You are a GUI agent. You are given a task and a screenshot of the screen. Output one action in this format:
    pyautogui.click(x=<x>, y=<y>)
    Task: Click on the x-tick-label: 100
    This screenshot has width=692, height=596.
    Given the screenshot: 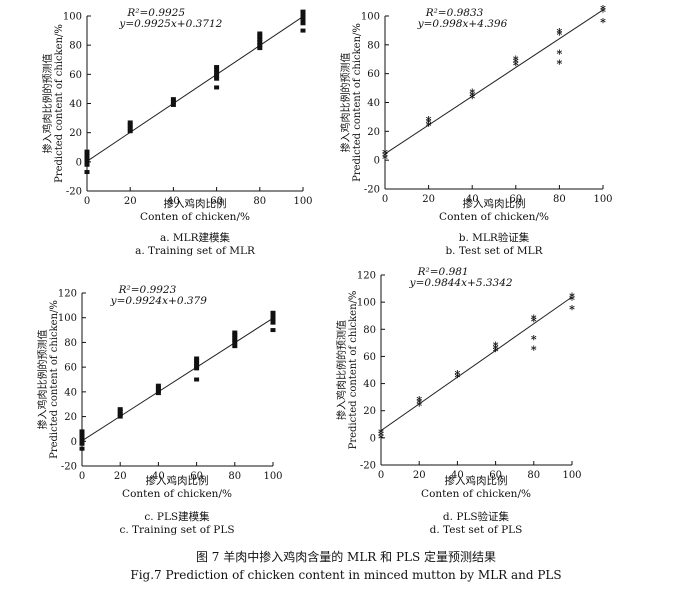 What is the action you would take?
    pyautogui.click(x=571, y=475)
    